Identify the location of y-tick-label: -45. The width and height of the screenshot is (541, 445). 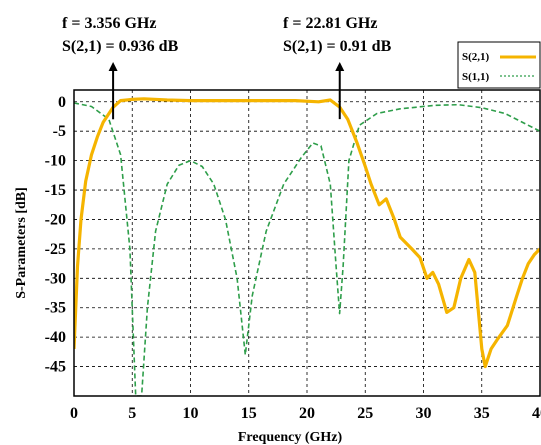
(55, 367).